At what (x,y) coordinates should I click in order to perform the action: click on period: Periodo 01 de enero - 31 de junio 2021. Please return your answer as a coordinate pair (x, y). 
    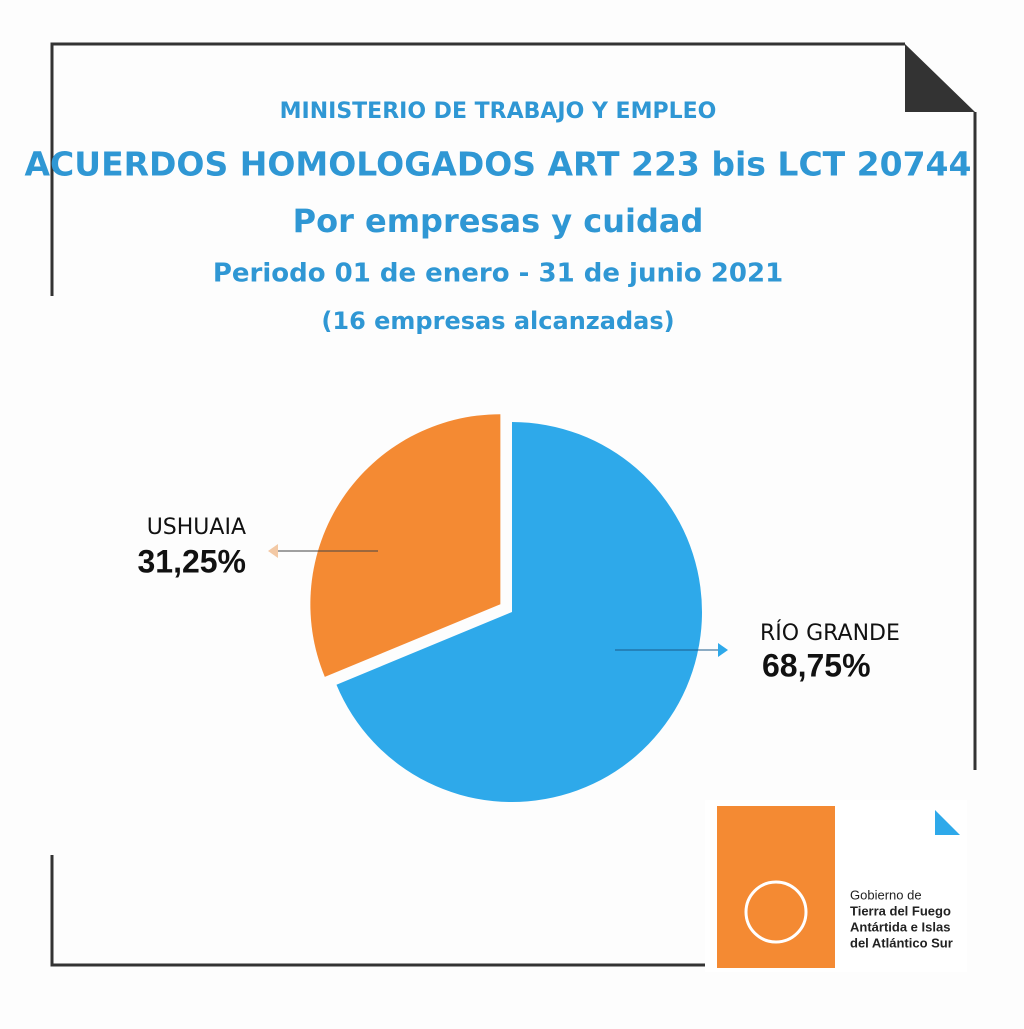
    Looking at the image, I should click on (498, 274).